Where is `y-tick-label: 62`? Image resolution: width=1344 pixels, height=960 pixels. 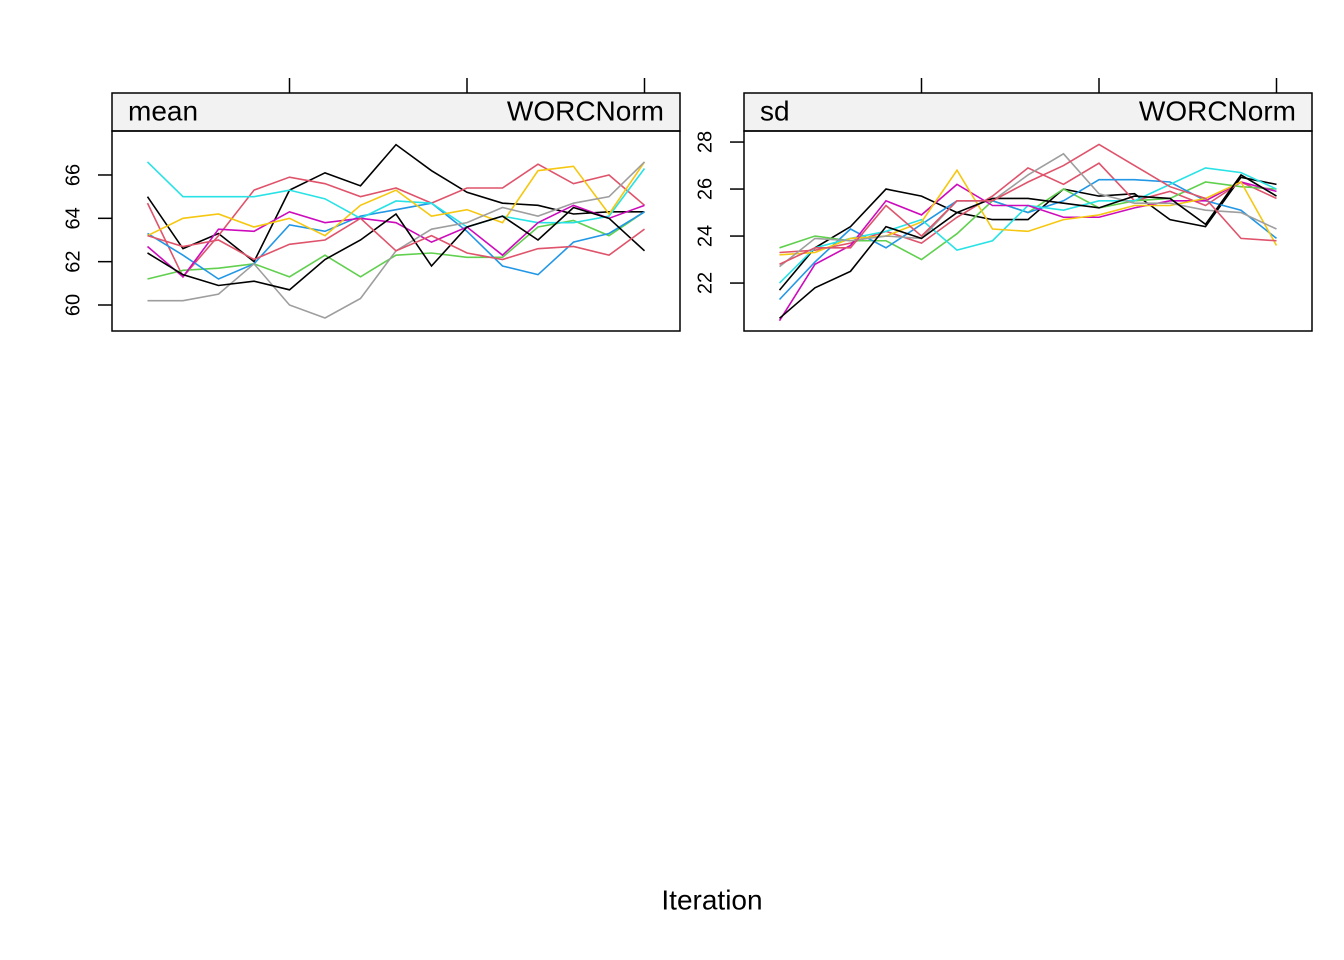 y-tick-label: 62 is located at coordinates (73, 262).